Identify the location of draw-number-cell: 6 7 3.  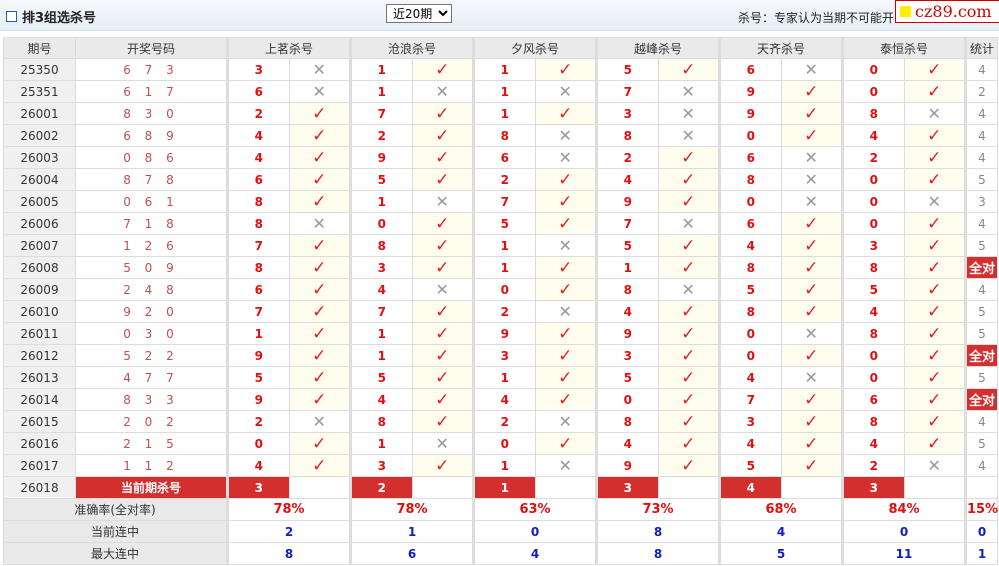
(151, 69).